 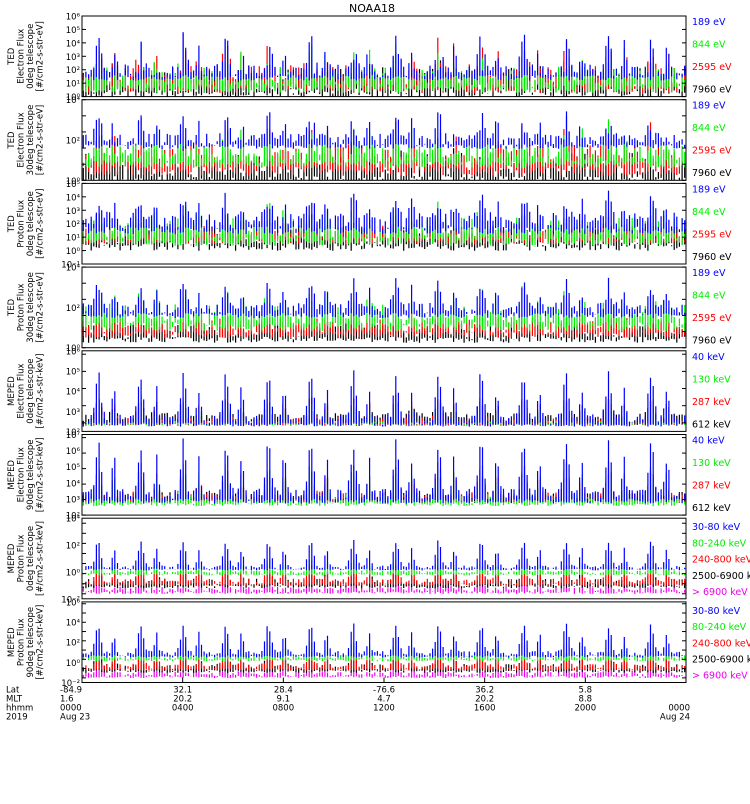 I want to click on y-axis-label-line: Proton Flux, so click(x=22, y=308).